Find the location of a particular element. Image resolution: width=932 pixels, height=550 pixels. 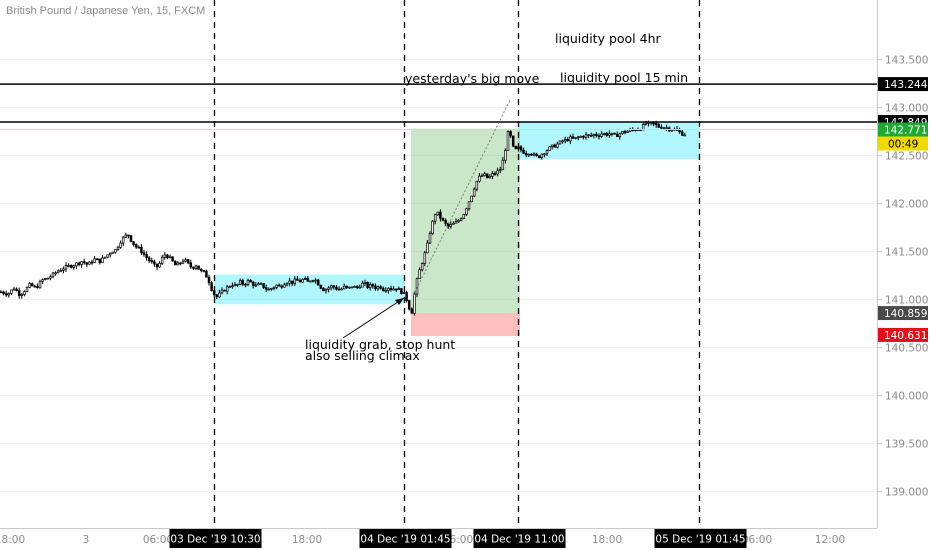

chart-title: British Pound / Japanese Yen, 15, FXCM is located at coordinates (106, 11).